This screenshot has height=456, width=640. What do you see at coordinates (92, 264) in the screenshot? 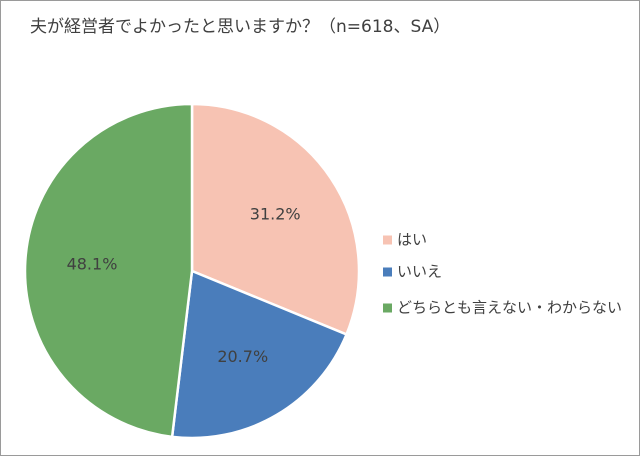
I see `value-label: 48.1%` at bounding box center [92, 264].